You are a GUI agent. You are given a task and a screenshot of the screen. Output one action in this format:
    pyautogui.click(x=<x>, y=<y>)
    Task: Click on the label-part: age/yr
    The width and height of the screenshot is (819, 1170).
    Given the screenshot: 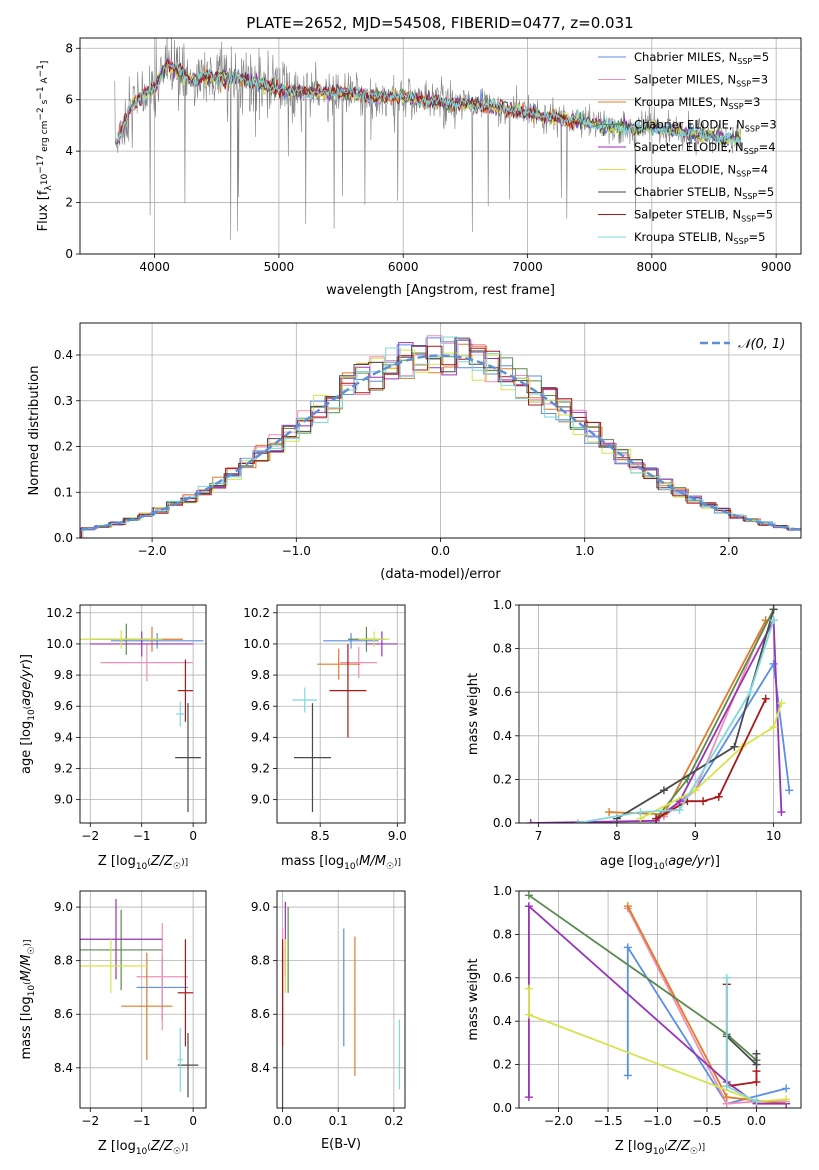 What is the action you would take?
    pyautogui.click(x=26, y=683)
    